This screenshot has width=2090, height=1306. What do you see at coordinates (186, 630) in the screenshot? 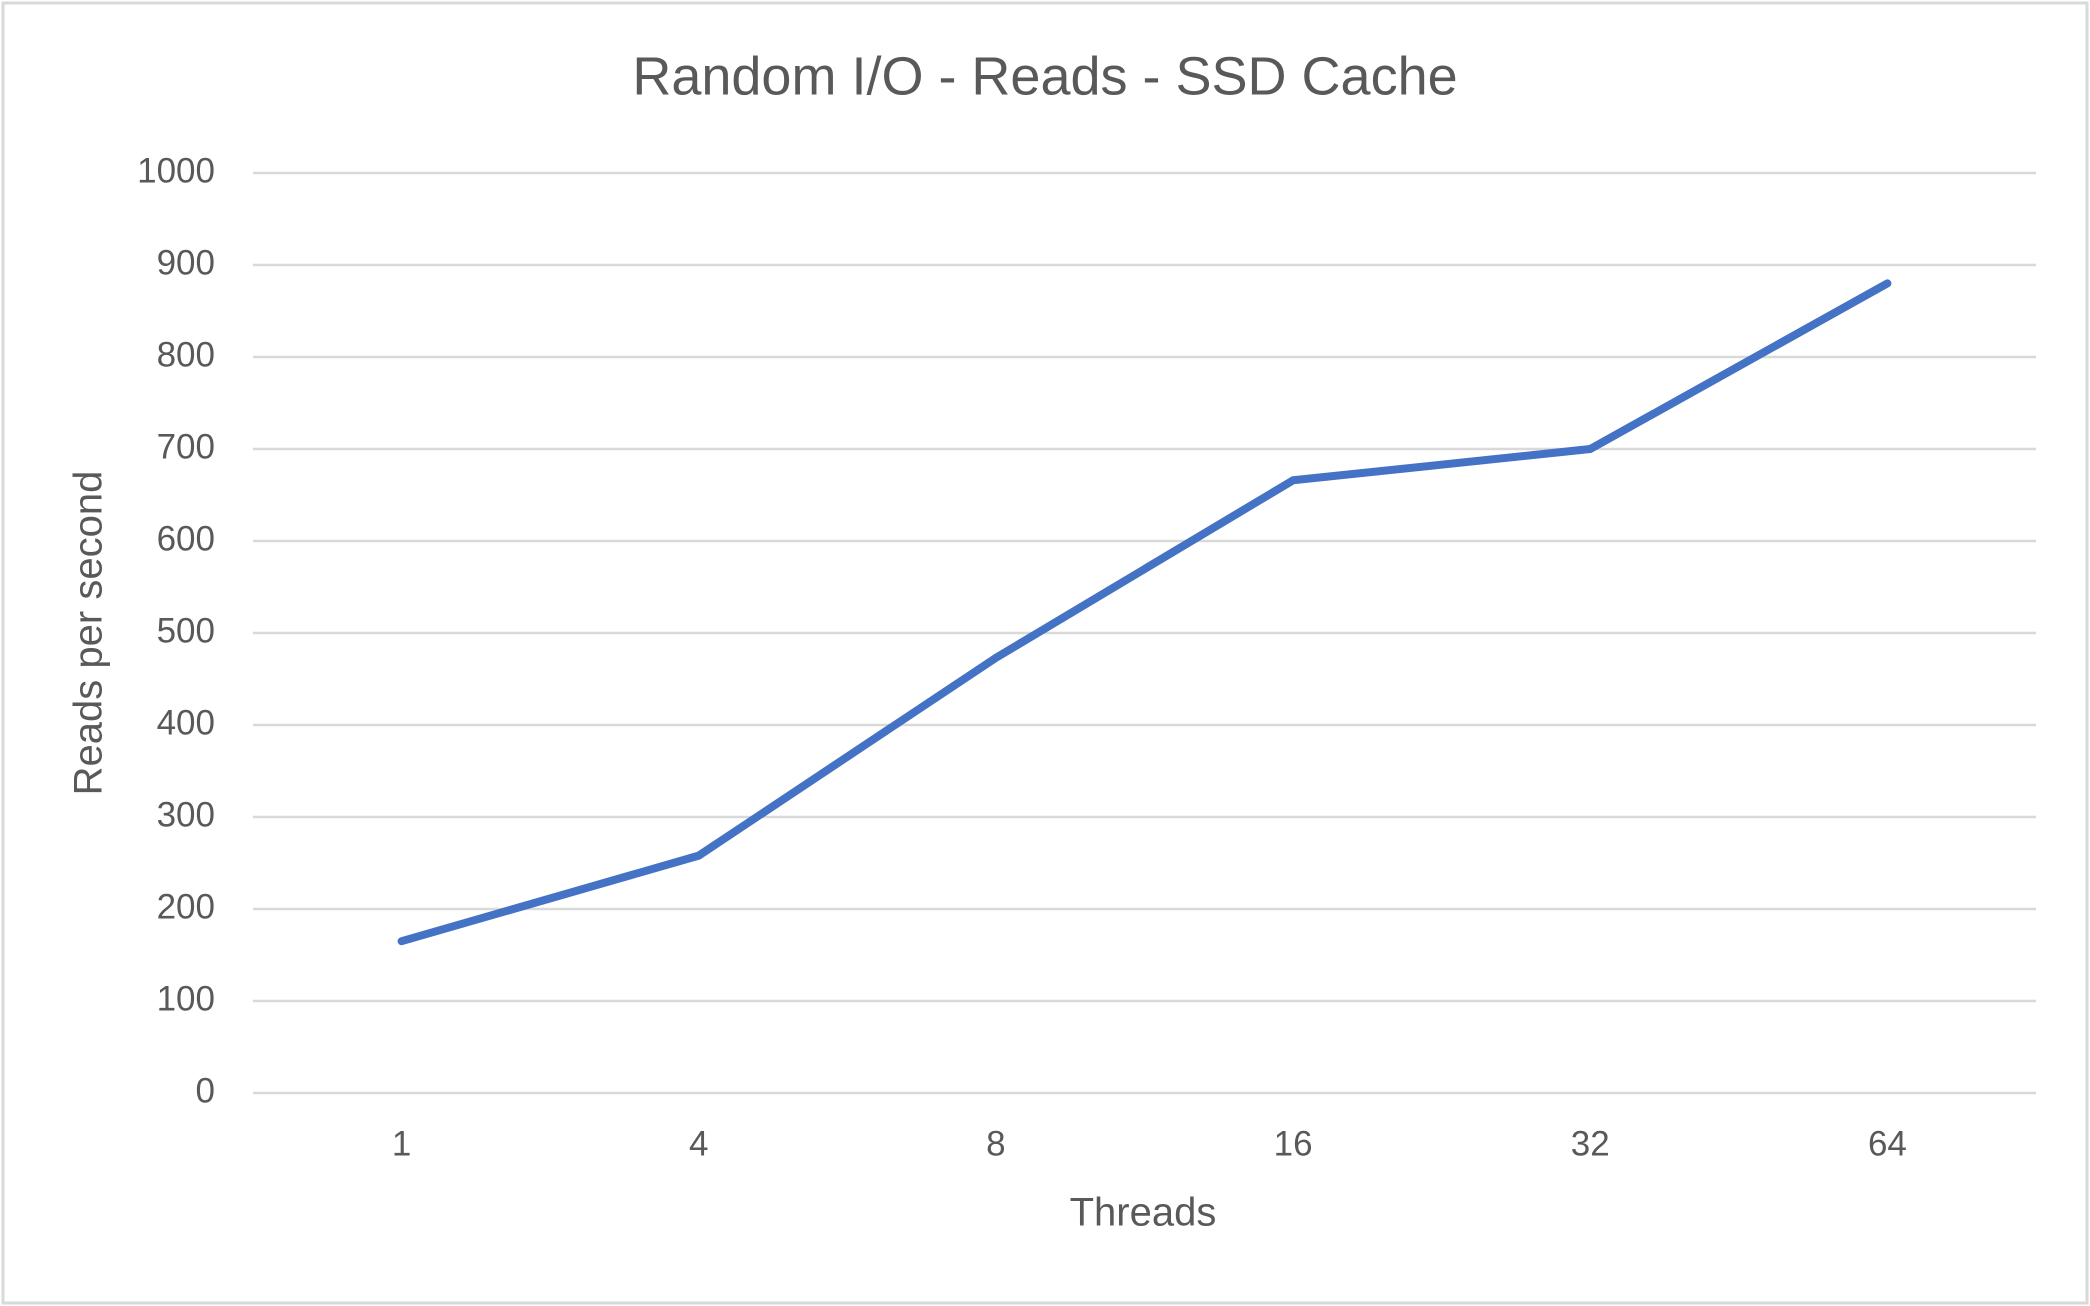
I see `y-tick-label: 500` at bounding box center [186, 630].